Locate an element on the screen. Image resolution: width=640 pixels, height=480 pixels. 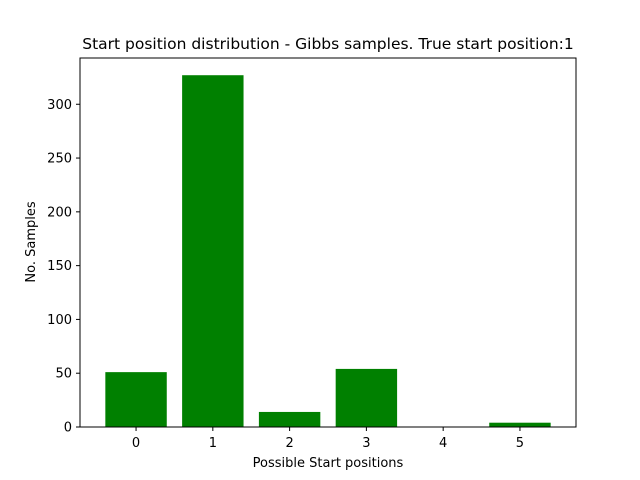
x-axis-label: Possible Start positions is located at coordinates (328, 463).